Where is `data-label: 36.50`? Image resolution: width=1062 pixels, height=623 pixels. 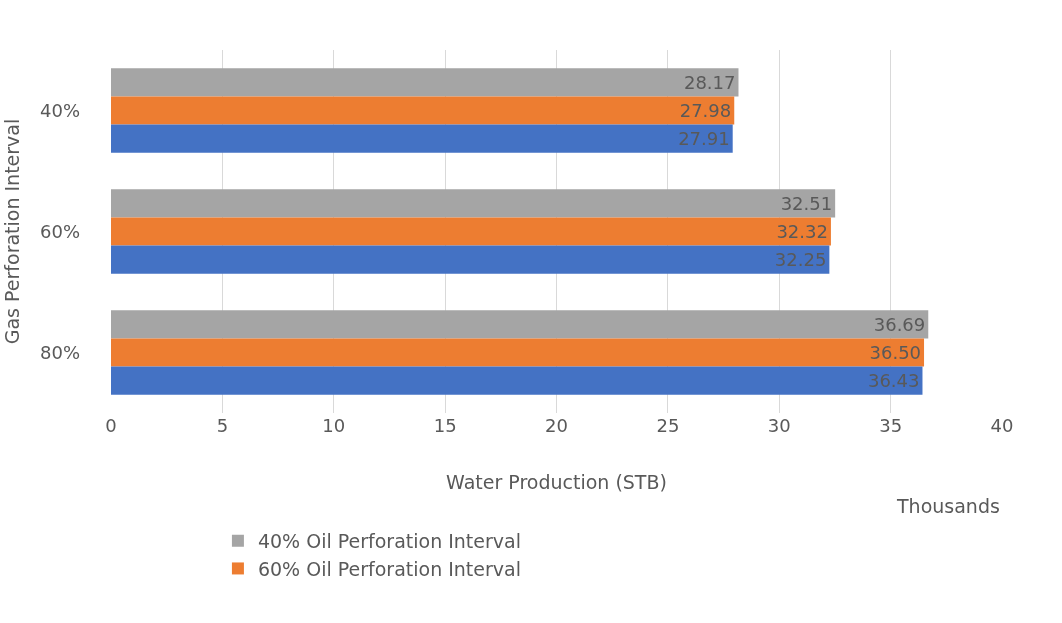 data-label: 36.50 is located at coordinates (895, 352).